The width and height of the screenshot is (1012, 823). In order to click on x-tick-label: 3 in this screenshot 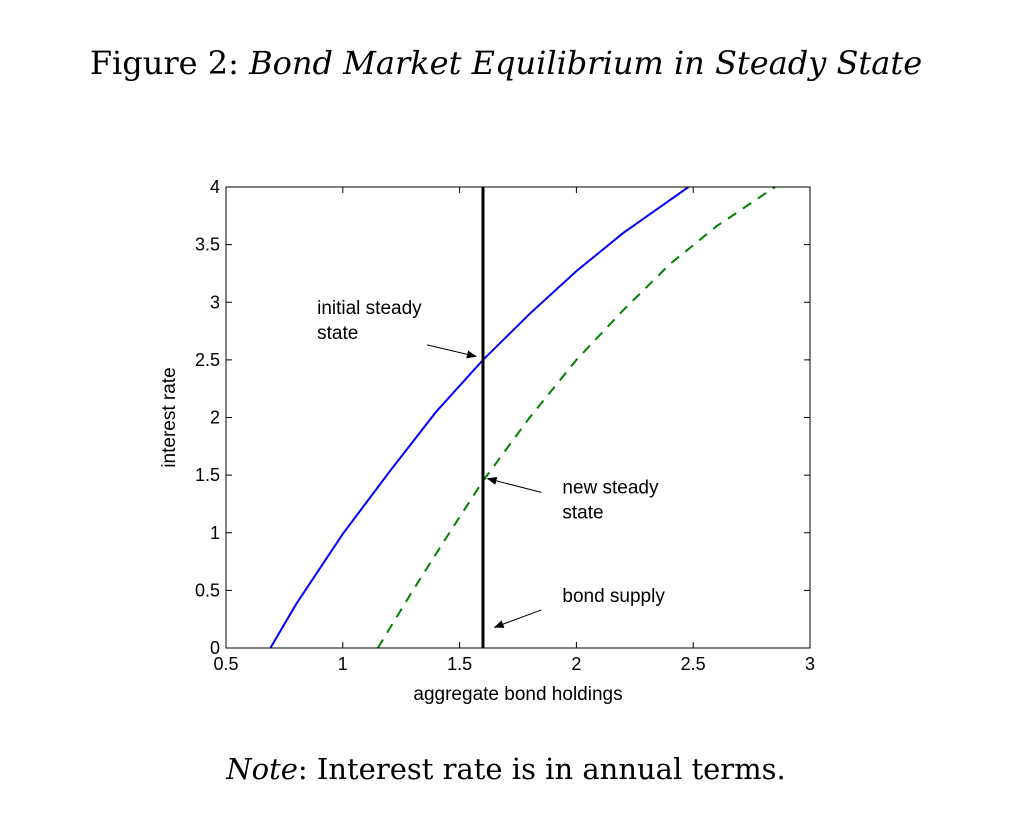, I will do `click(810, 664)`.